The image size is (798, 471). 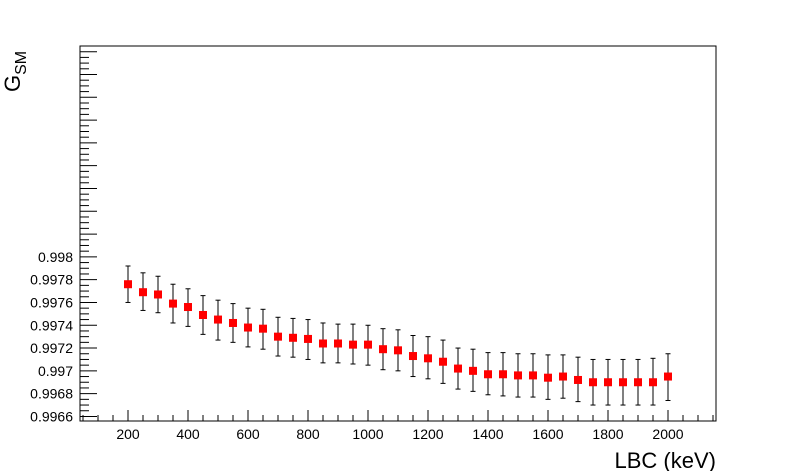 What do you see at coordinates (55, 371) in the screenshot?
I see `y-tick-label: 0.997` at bounding box center [55, 371].